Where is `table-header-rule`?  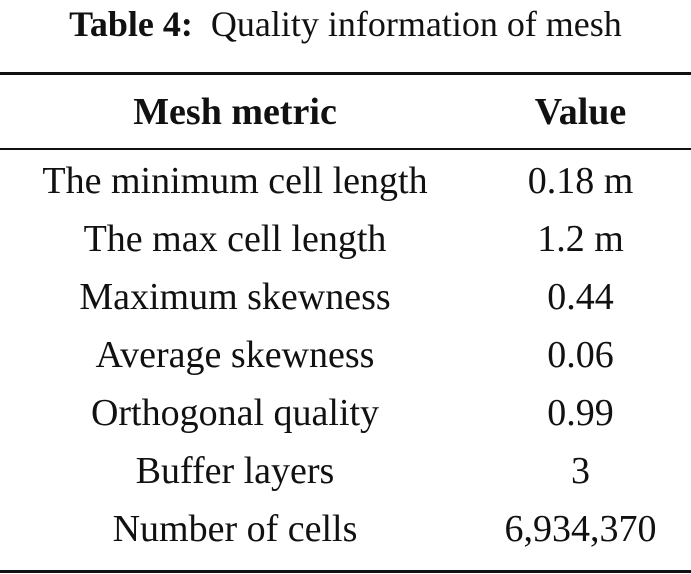 table-header-rule is located at coordinates (345, 149).